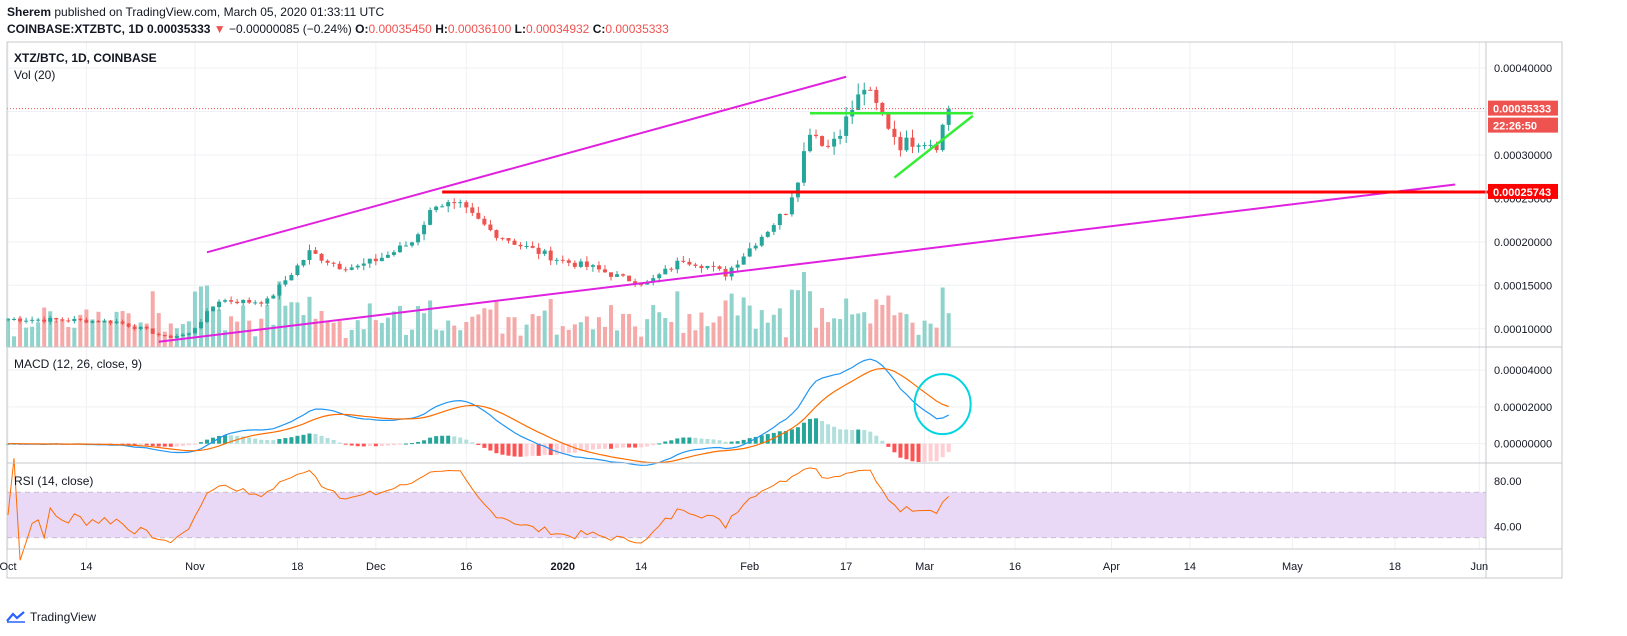 The image size is (1627, 636). Describe the element at coordinates (557, 29) in the screenshot. I see `low-value: 0.00034932` at that location.